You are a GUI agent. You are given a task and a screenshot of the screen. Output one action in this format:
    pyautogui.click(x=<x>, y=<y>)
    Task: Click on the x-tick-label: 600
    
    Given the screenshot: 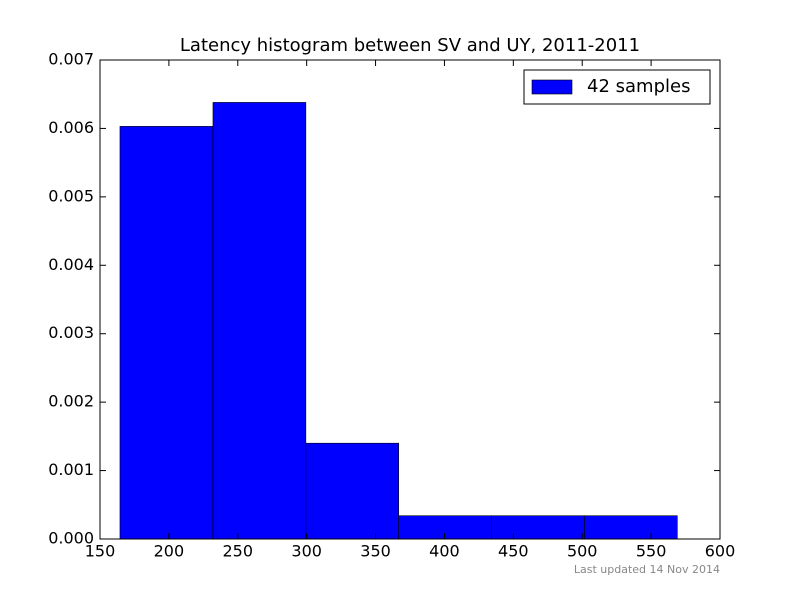 What is the action you would take?
    pyautogui.click(x=720, y=551)
    